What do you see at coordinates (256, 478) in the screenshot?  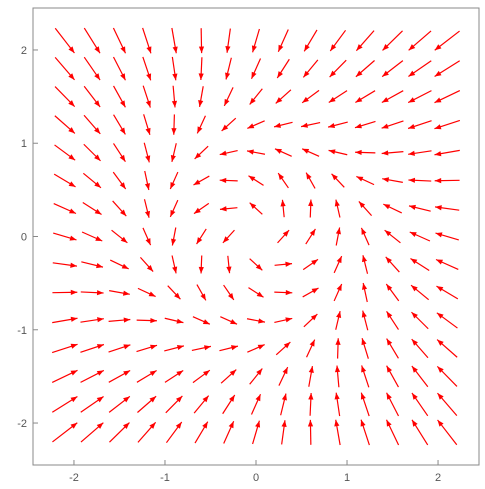 I see `x-tick-label: 0` at bounding box center [256, 478].